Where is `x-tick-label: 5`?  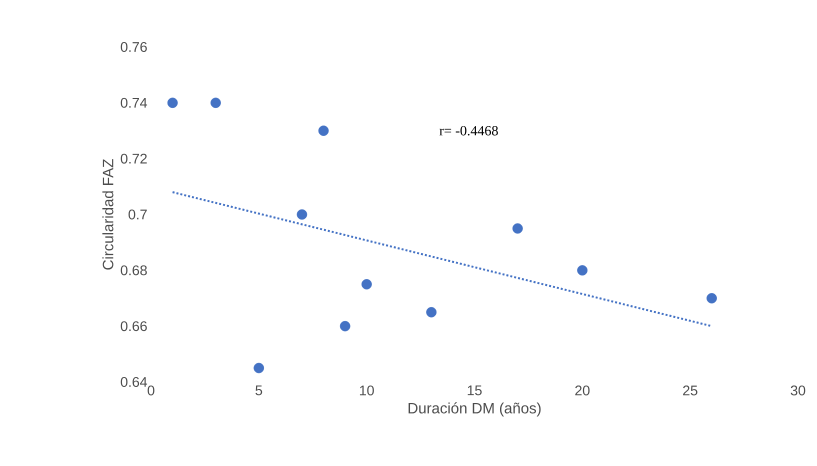 x-tick-label: 5 is located at coordinates (259, 391).